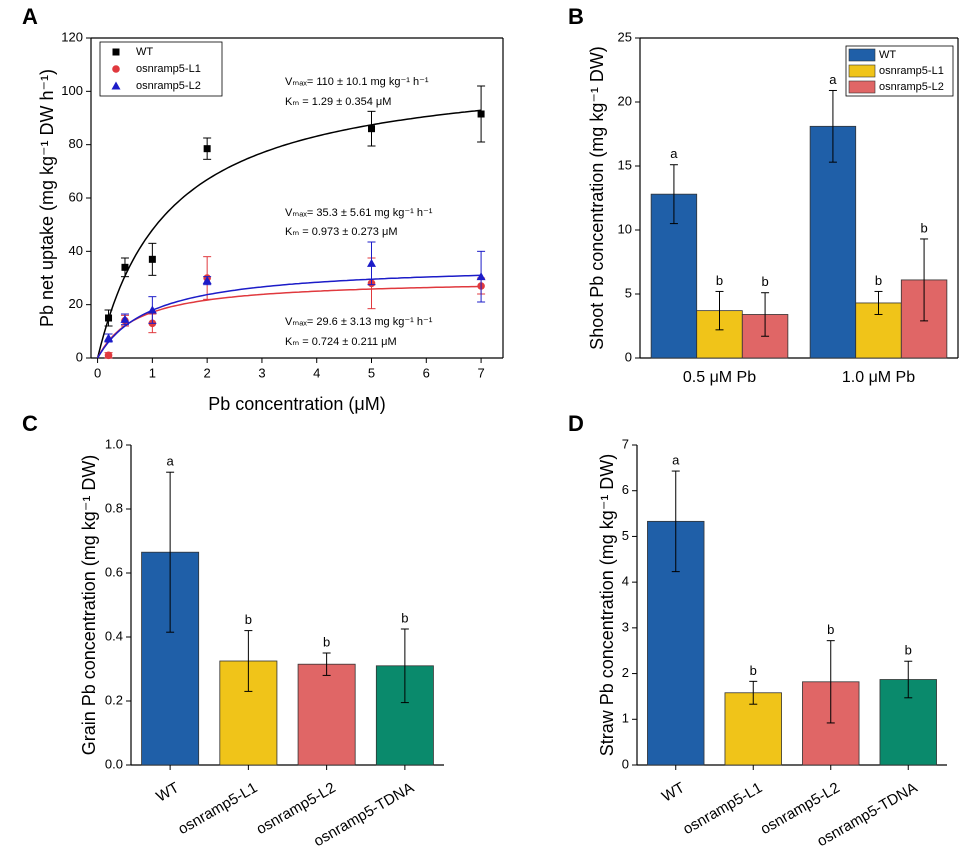  I want to click on y-axis-label: Pb net uptake (mg kg⁻¹ DW h⁻¹), so click(47, 198).